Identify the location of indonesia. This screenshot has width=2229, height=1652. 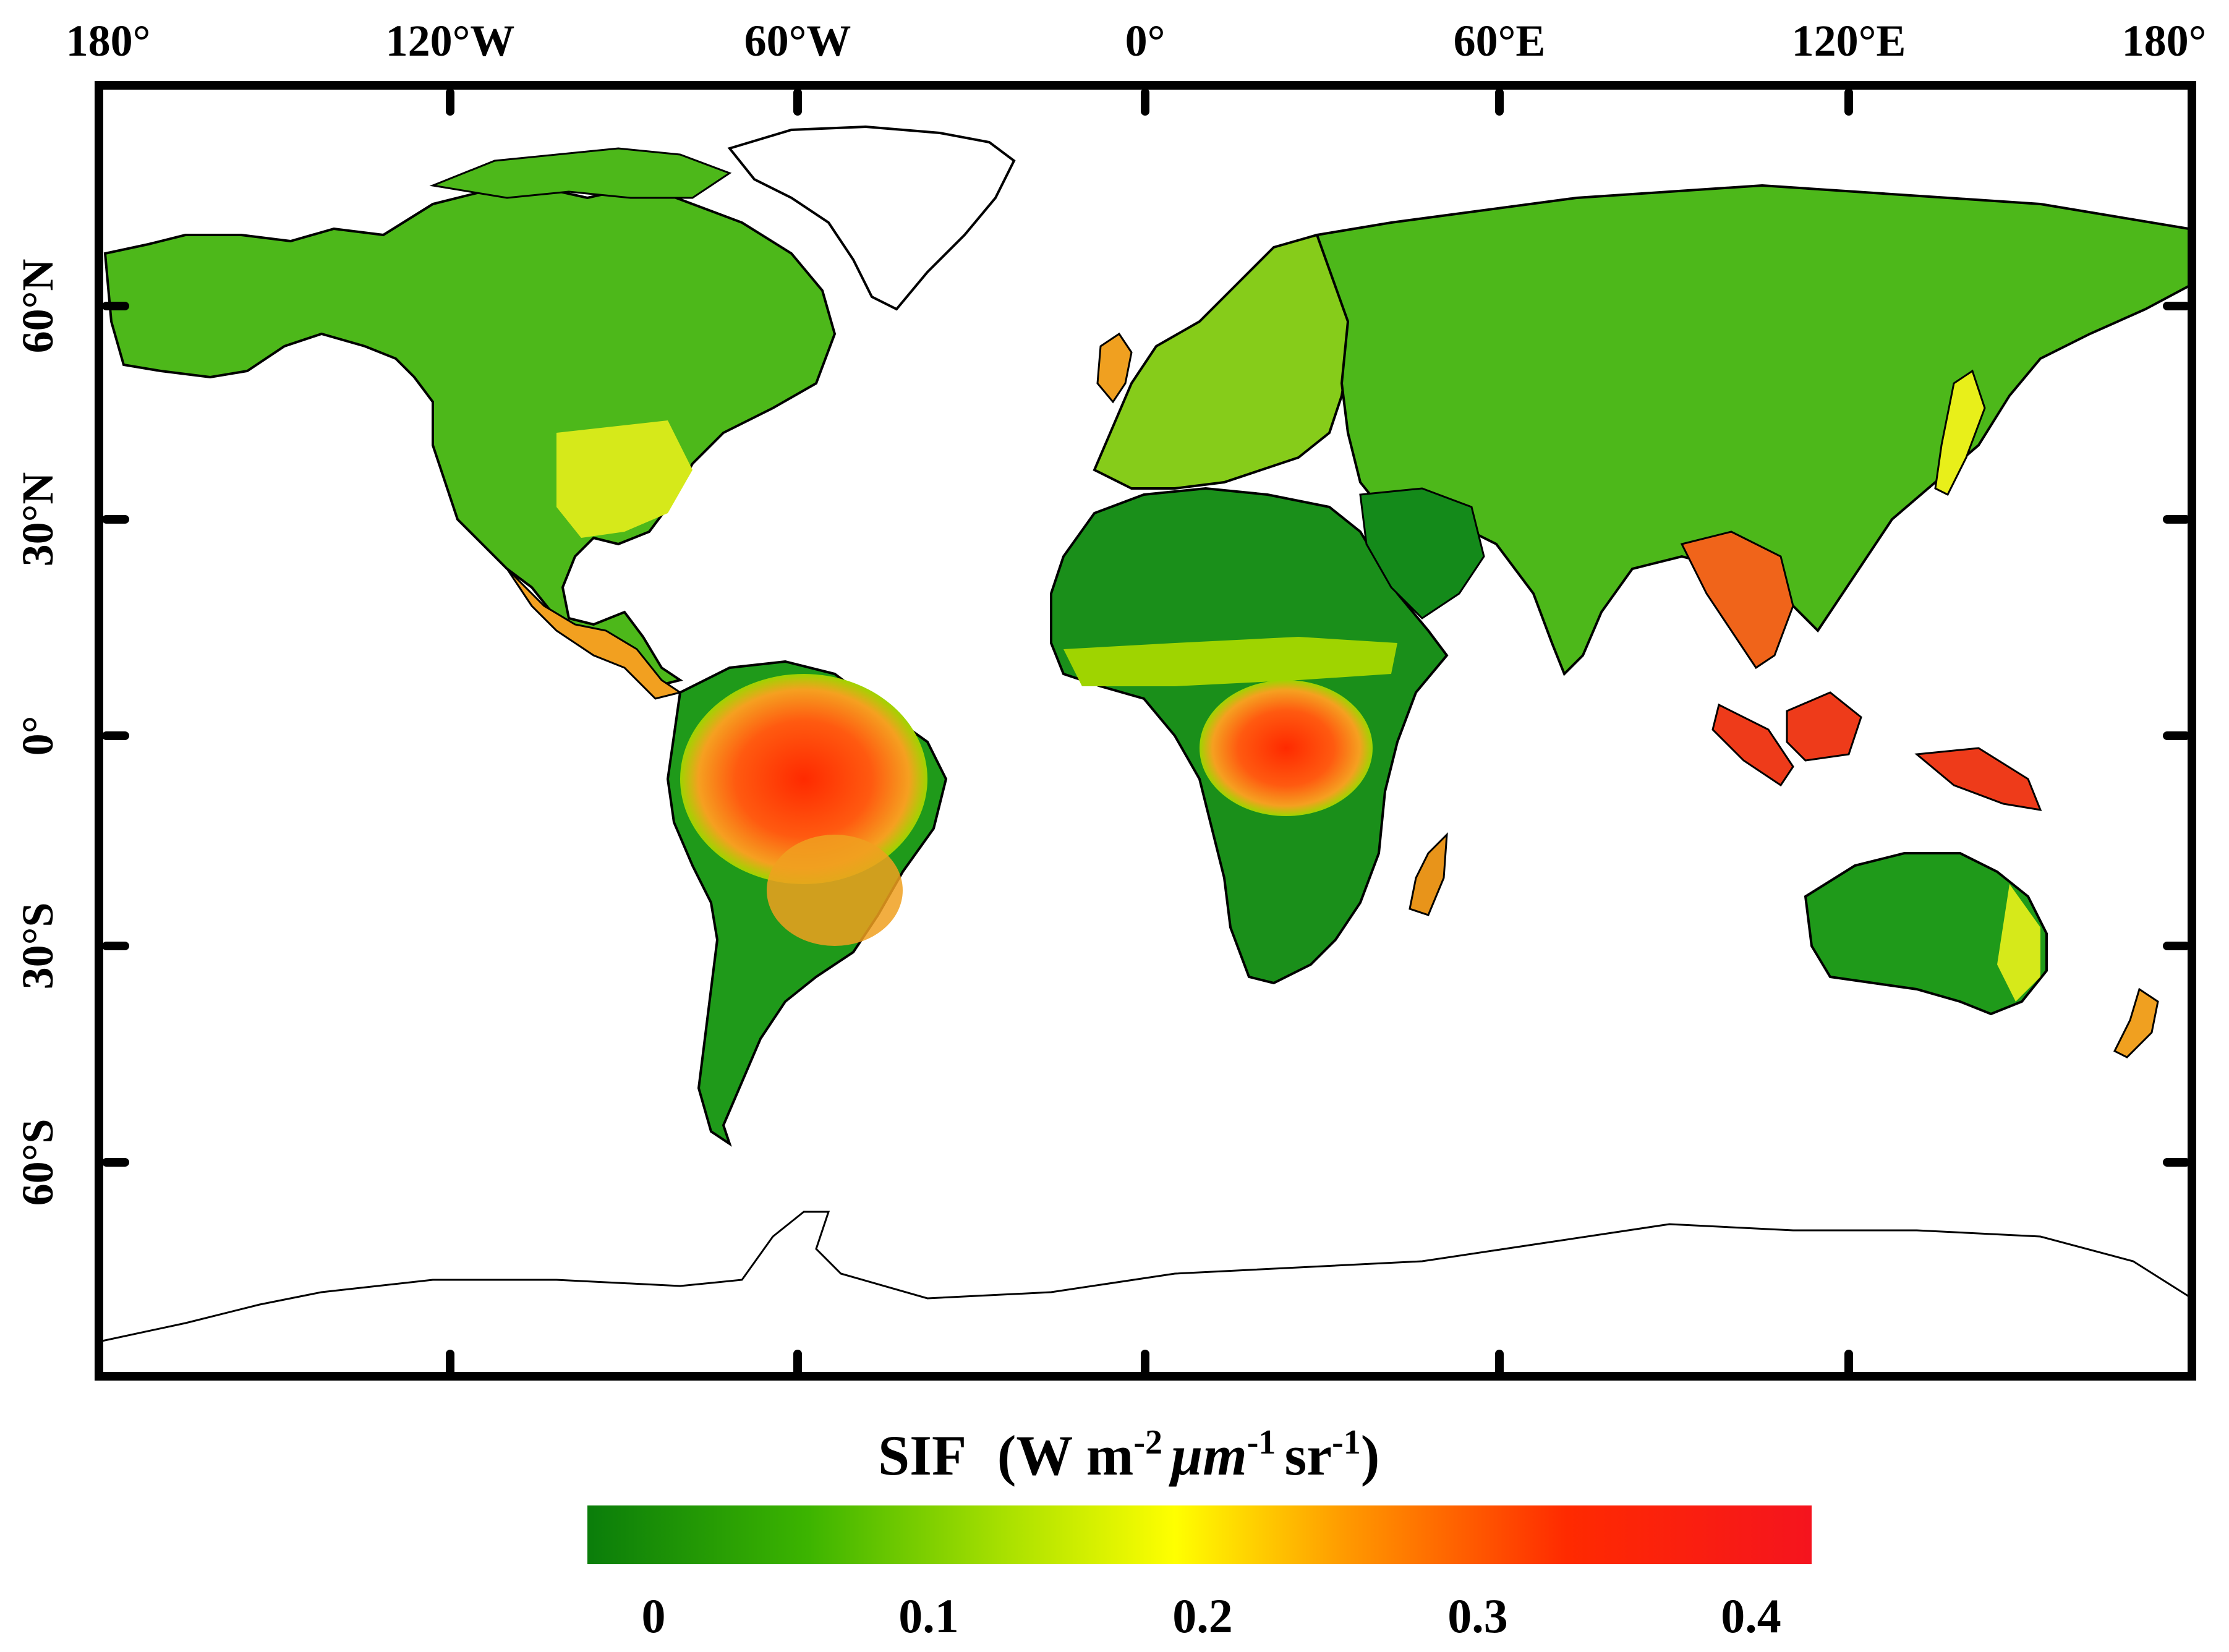
(1752, 745).